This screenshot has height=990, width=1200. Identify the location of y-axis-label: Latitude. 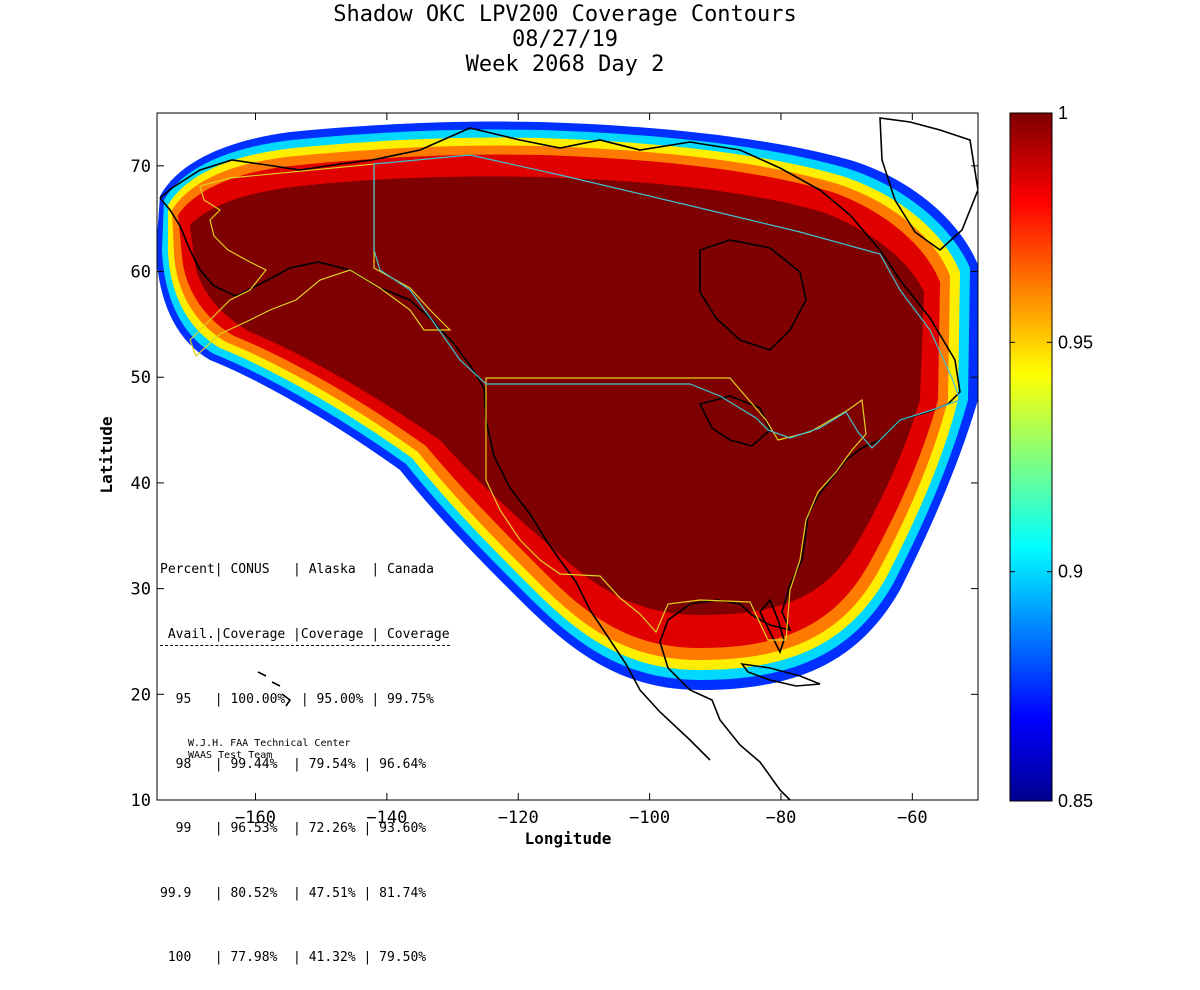
(106, 454).